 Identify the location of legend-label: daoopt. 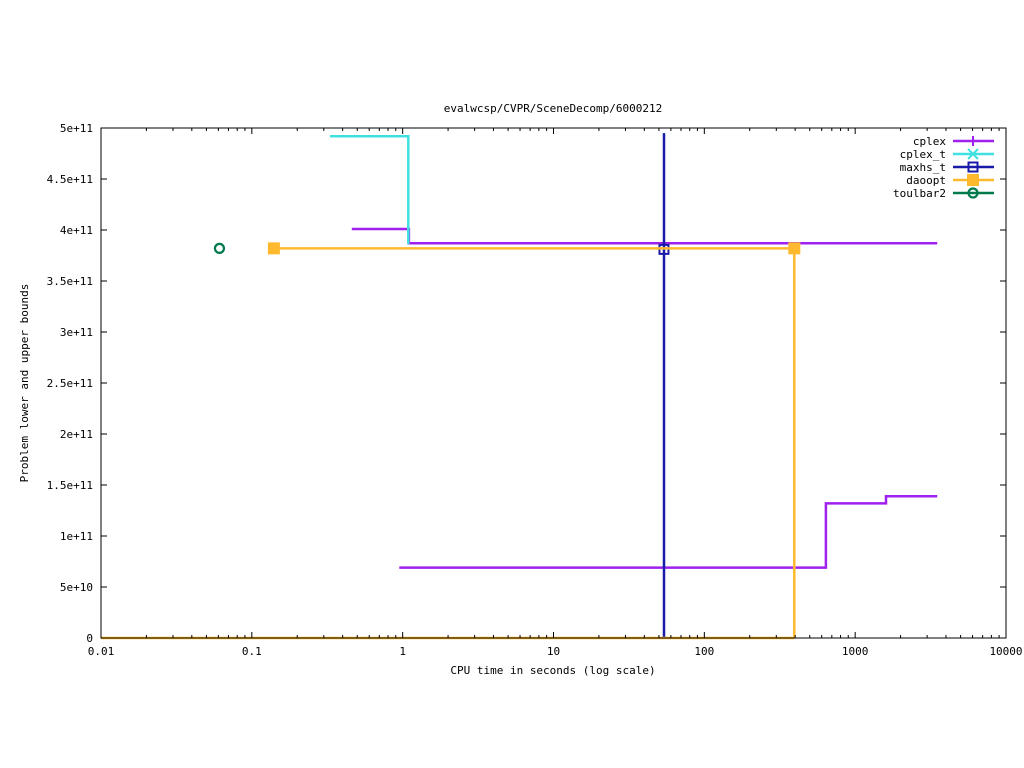
(926, 180).